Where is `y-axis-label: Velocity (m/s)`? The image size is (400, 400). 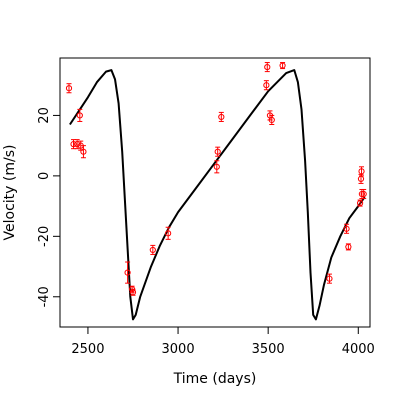
y-axis-label: Velocity (m/s) is located at coordinates (10, 193).